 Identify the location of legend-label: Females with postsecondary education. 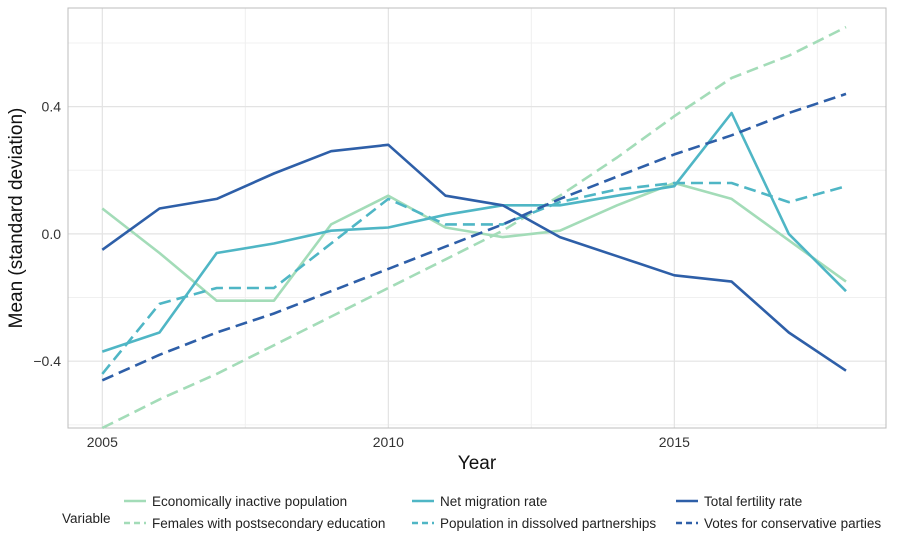
(268, 523).